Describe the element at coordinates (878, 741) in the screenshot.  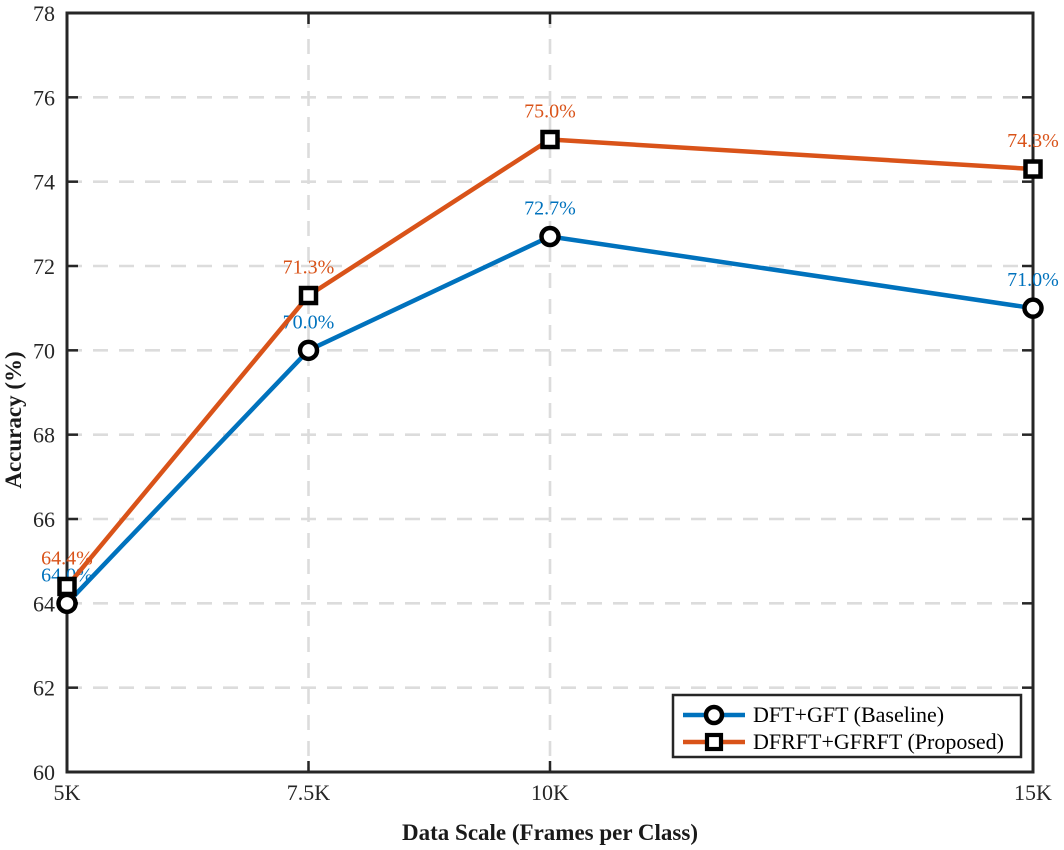
I see `legend-entry-label: DFRFT+GFRFT (Proposed)` at that location.